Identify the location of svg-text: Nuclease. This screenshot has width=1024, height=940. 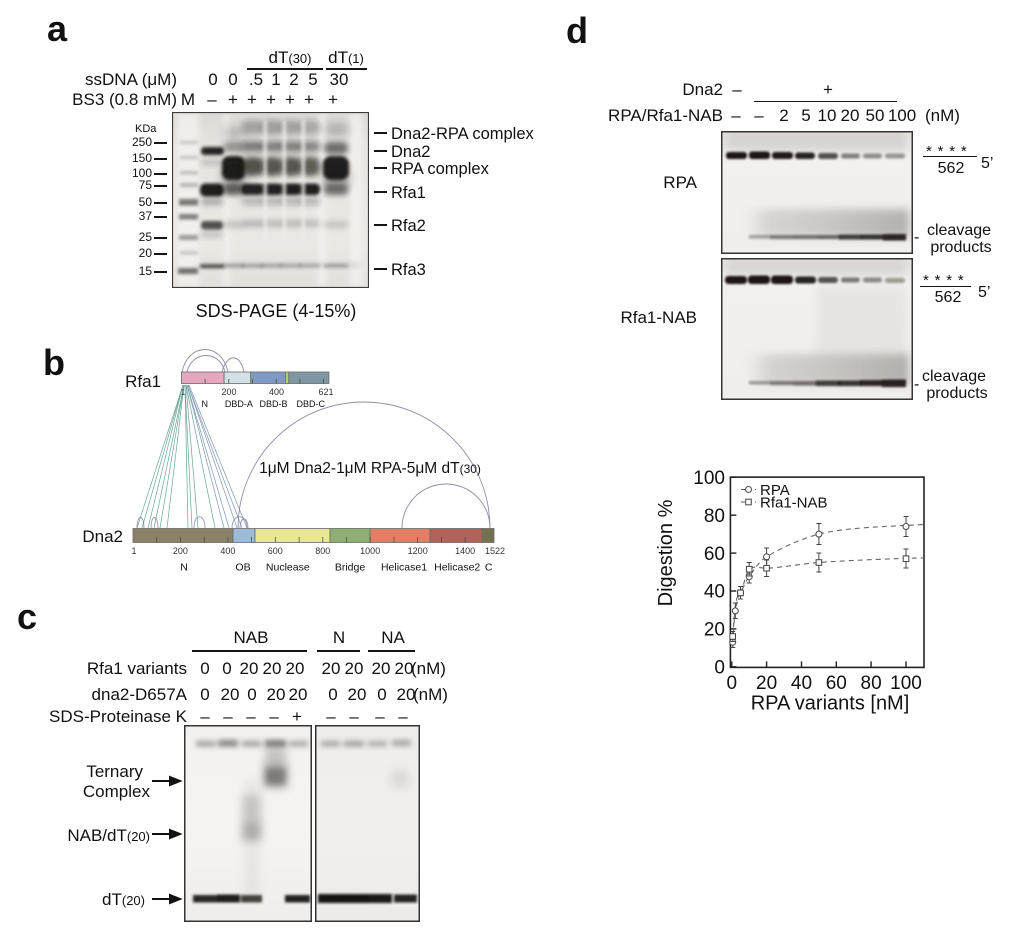
(288, 568).